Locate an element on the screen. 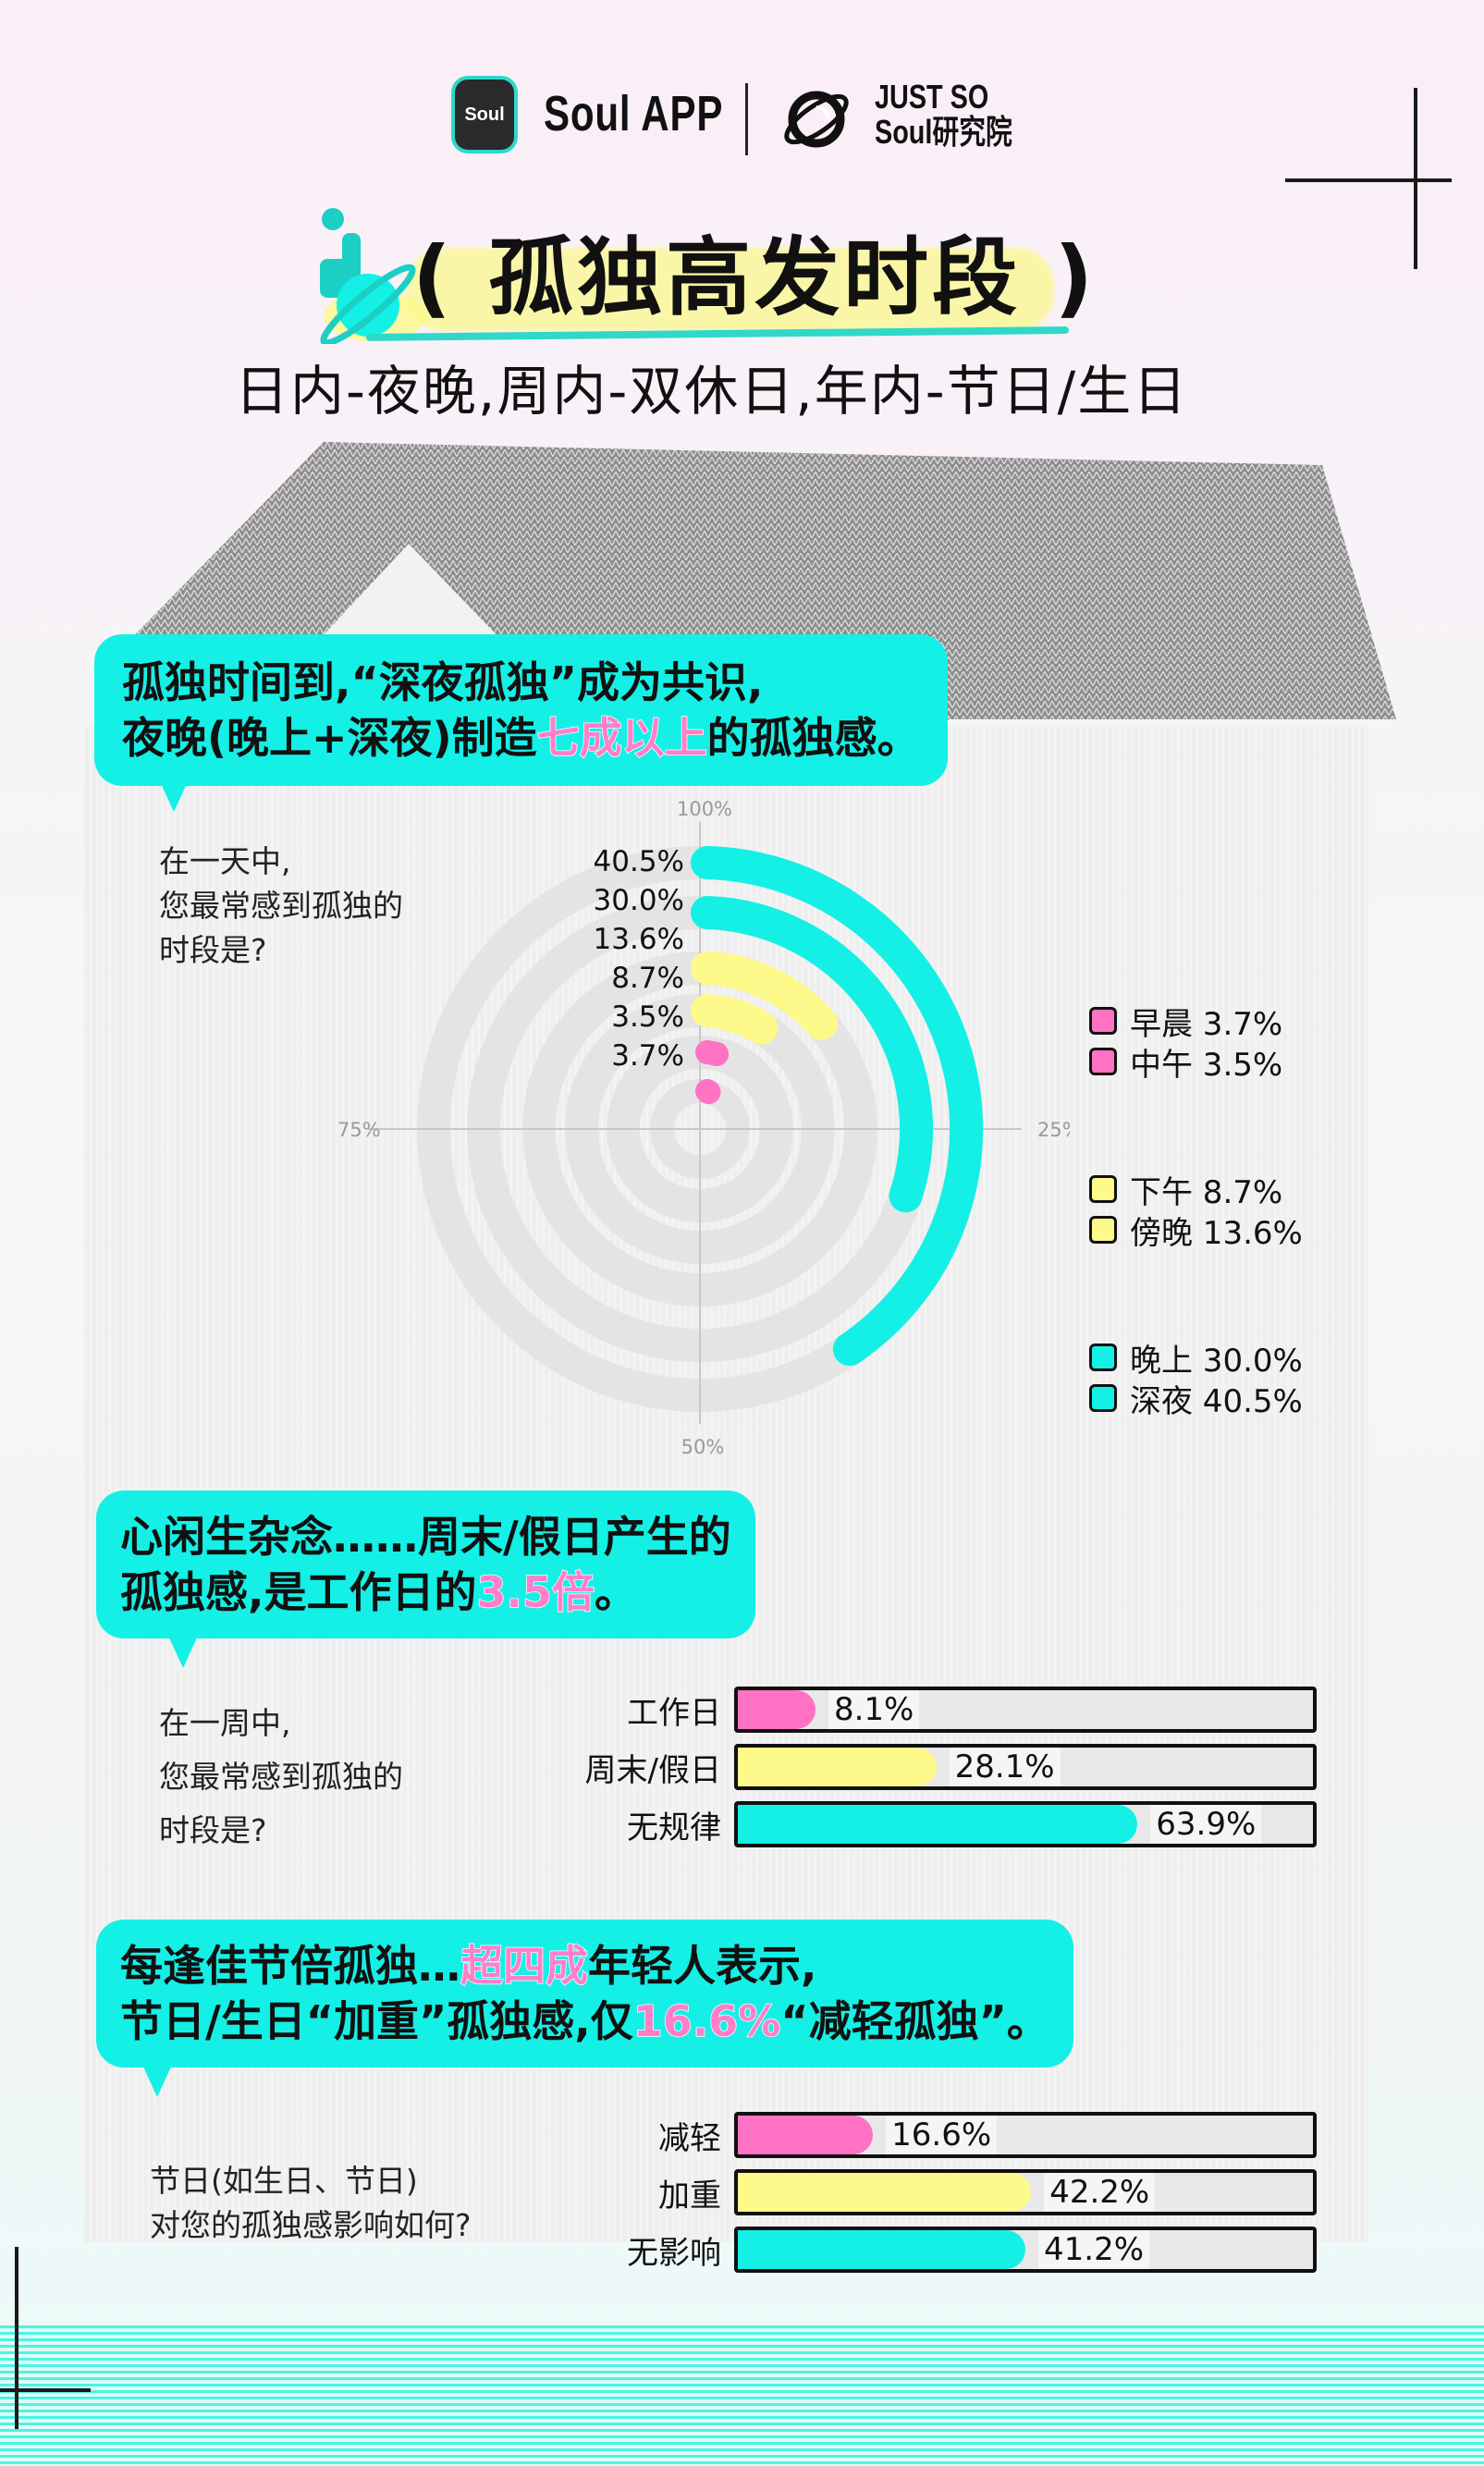 This screenshot has width=1484, height=2466. callout-text: 。 is located at coordinates (615, 1592).